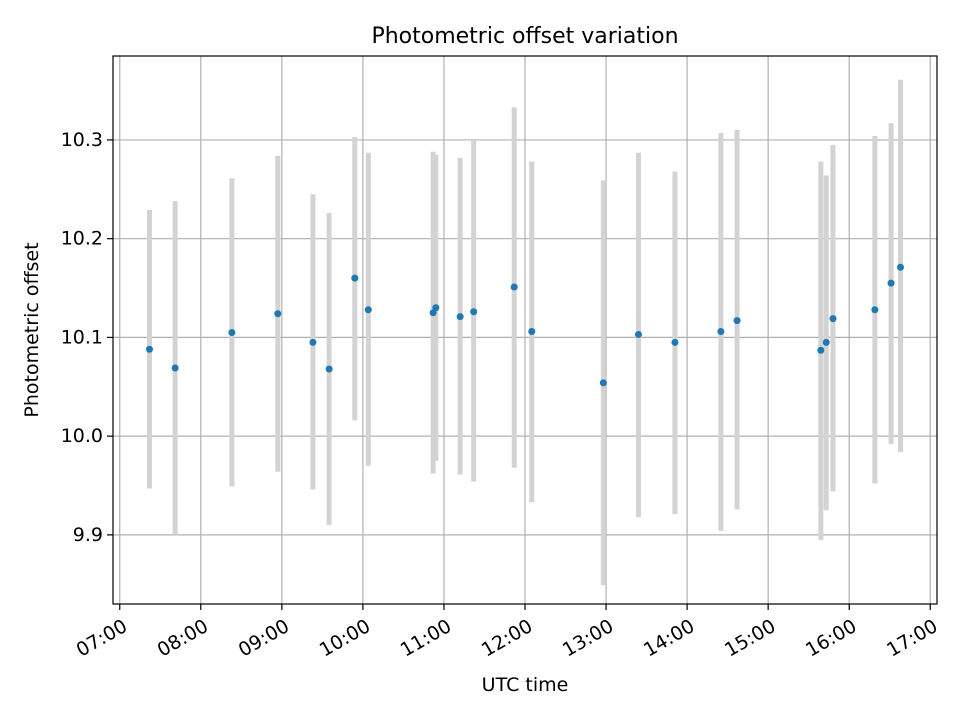 This screenshot has width=960, height=720. I want to click on y-tick-label: 10.3, so click(82, 140).